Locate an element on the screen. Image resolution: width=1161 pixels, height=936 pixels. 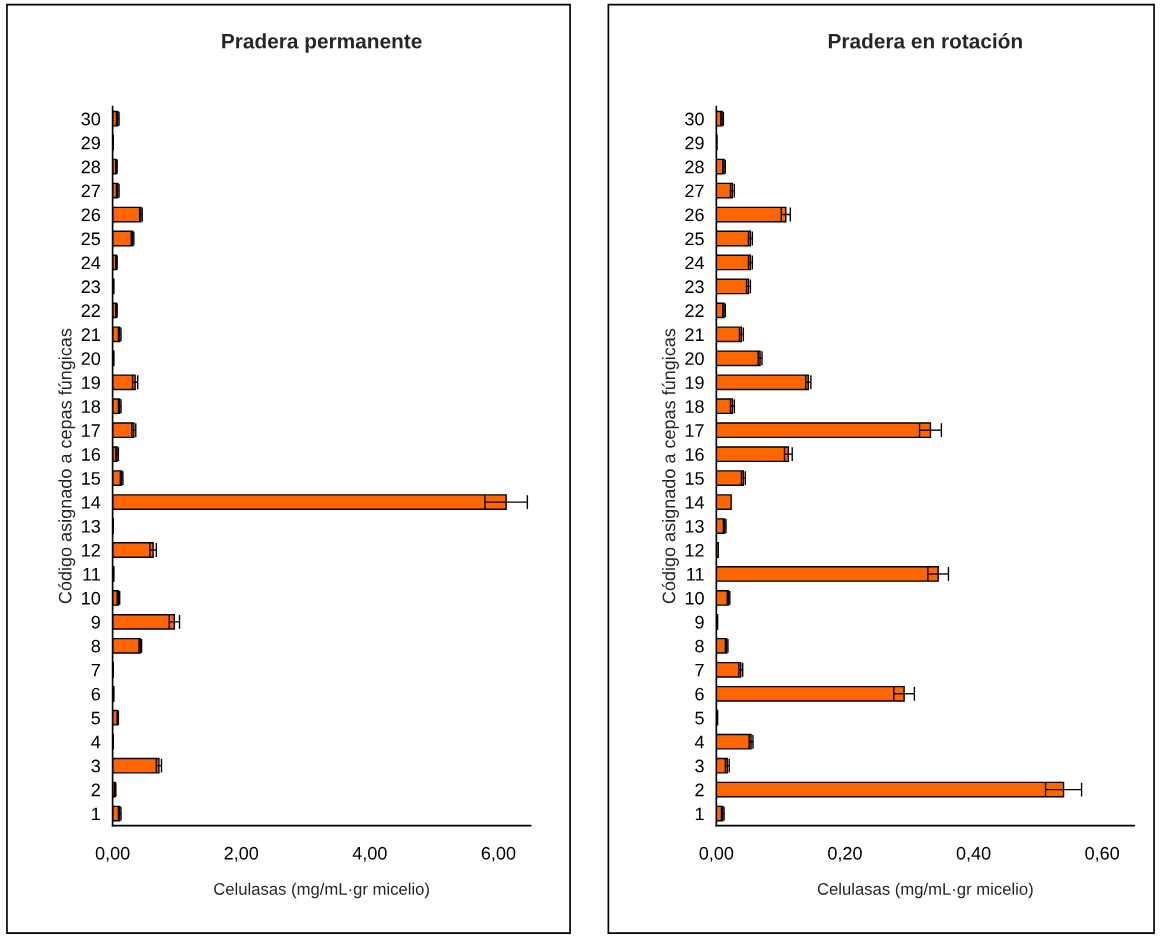
x-tick-label: 0,20 is located at coordinates (845, 854).